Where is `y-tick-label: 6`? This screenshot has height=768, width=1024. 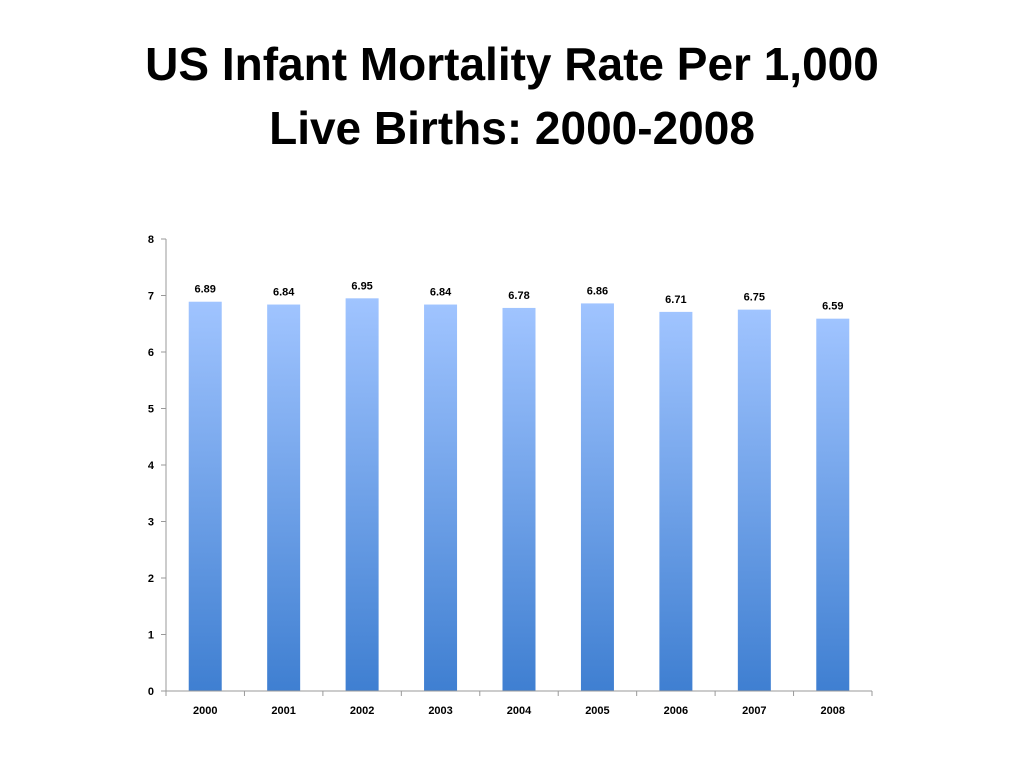
y-tick-label: 6 is located at coordinates (151, 353).